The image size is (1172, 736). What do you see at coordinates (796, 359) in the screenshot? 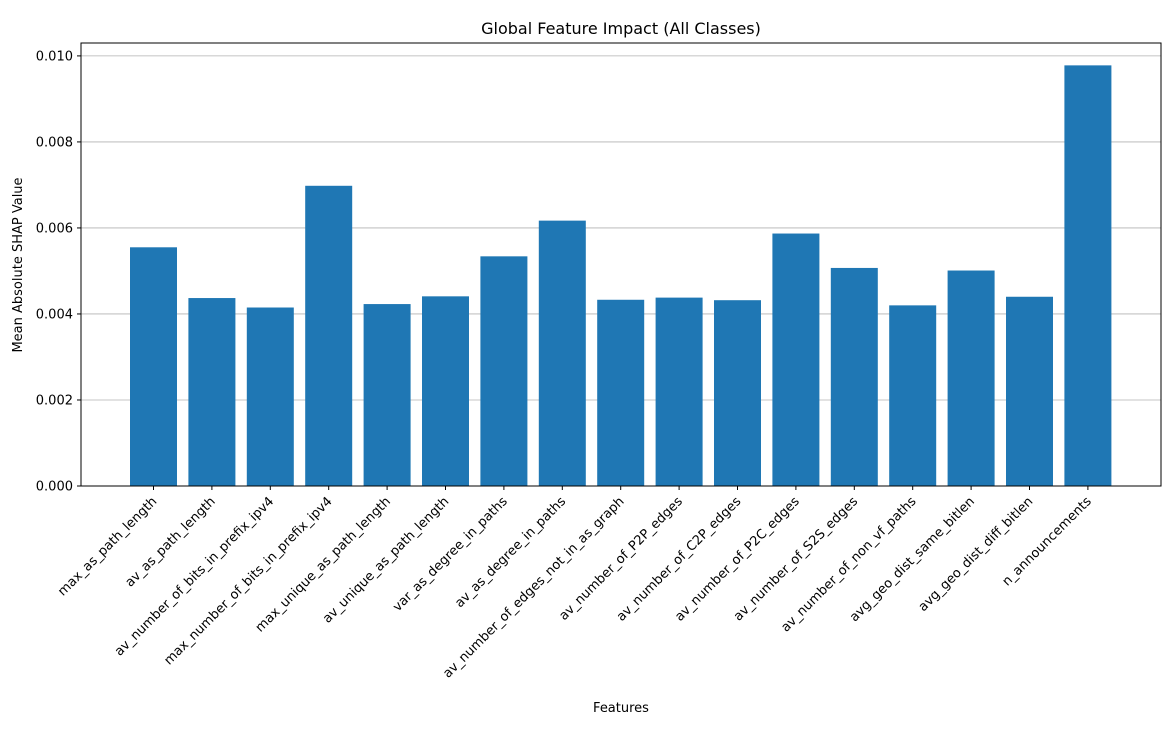
I see `bar-av-number-of-p2c-edges` at bounding box center [796, 359].